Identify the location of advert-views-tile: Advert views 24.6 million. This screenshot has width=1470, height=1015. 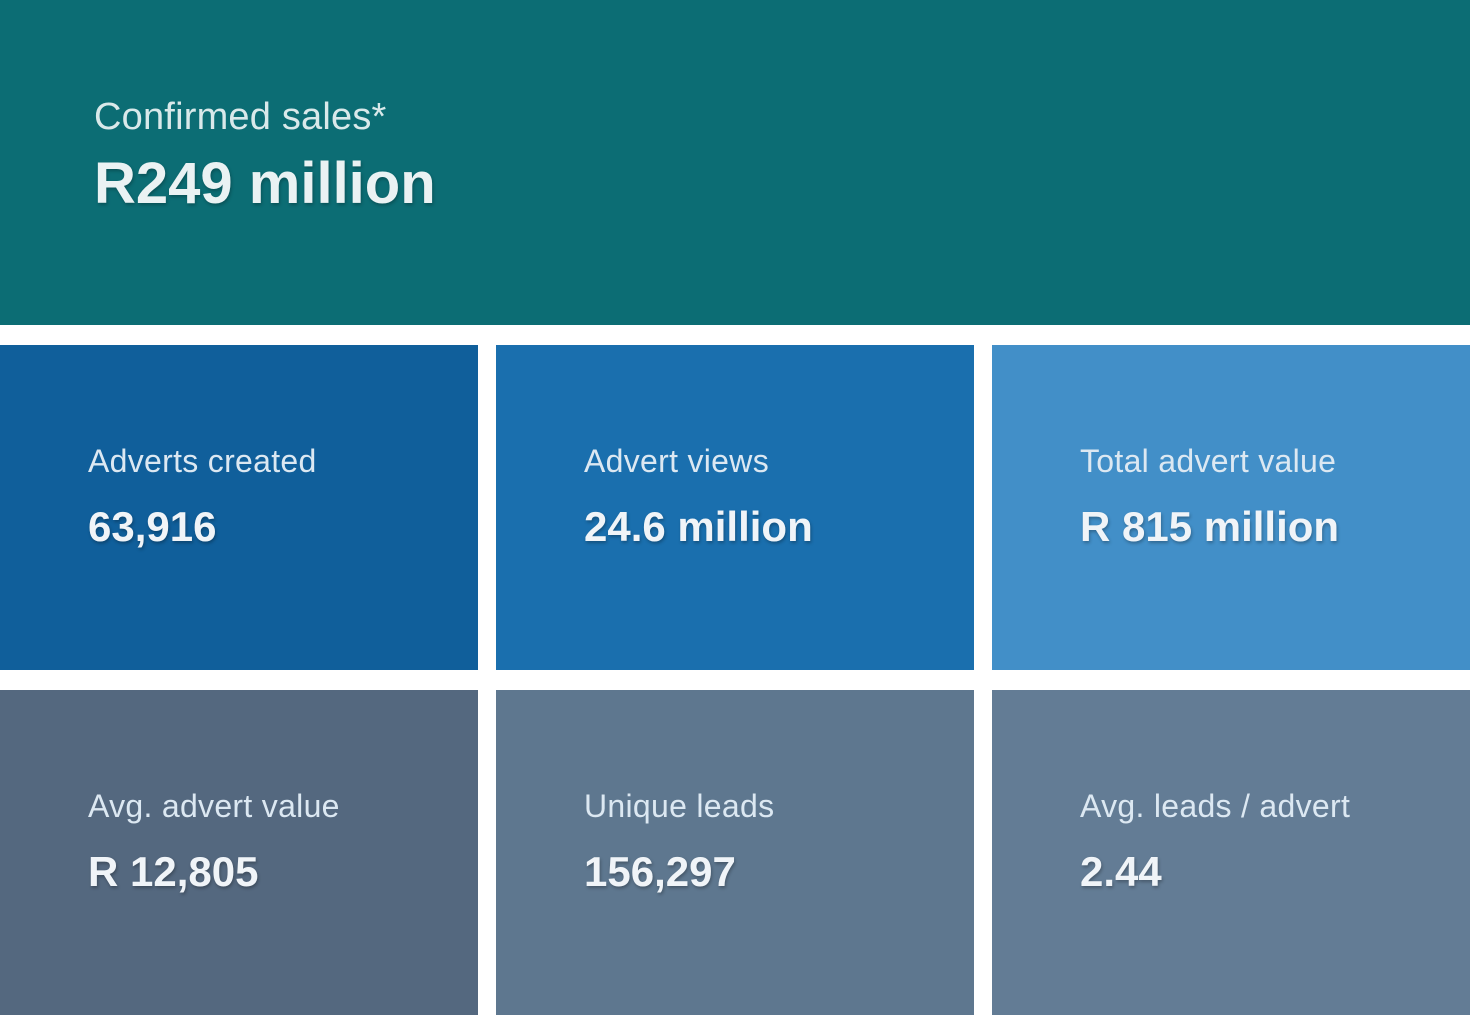
(735, 507).